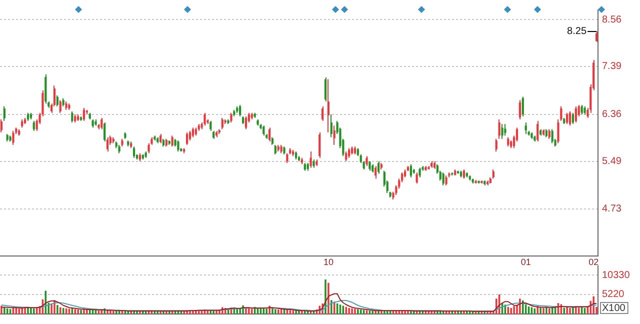  Describe the element at coordinates (593, 261) in the screenshot. I see `x-tick-label: 02` at that location.